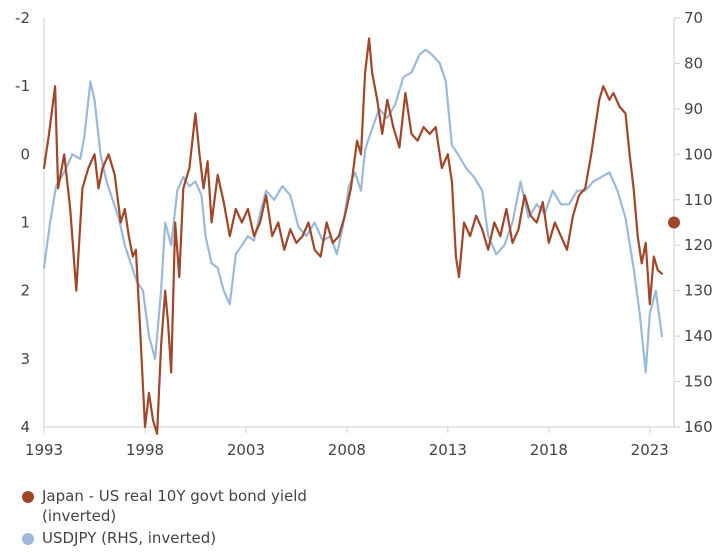 Image resolution: width=723 pixels, height=560 pixels. What do you see at coordinates (693, 109) in the screenshot?
I see `right-tick-label: 90` at bounding box center [693, 109].